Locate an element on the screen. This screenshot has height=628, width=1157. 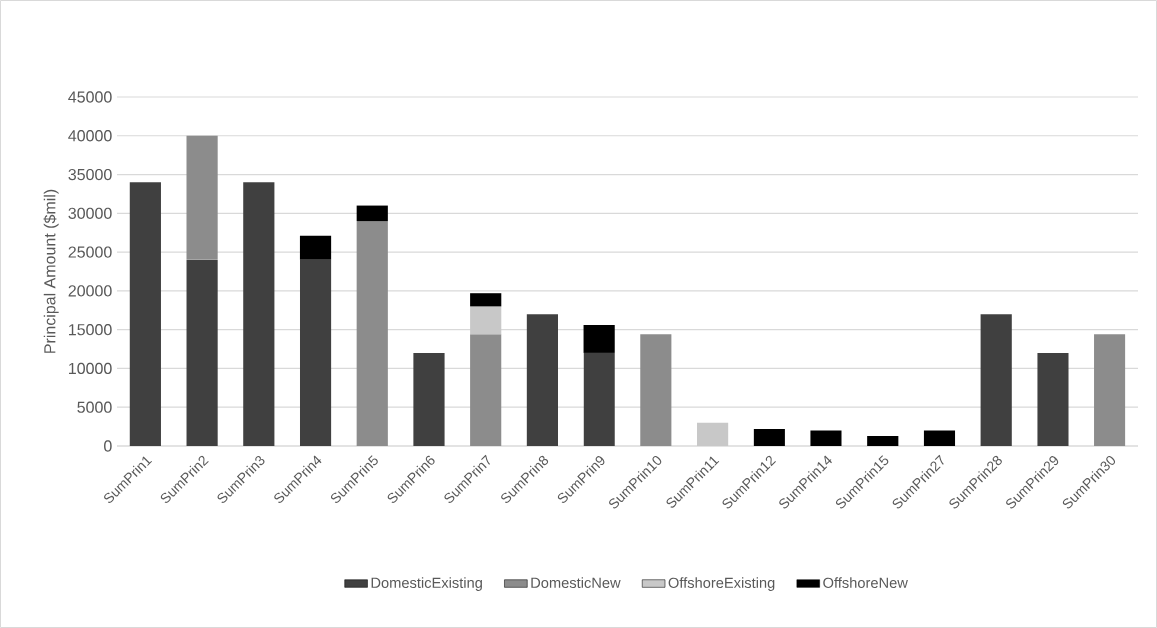
legend-label: OffshoreNew is located at coordinates (865, 582).